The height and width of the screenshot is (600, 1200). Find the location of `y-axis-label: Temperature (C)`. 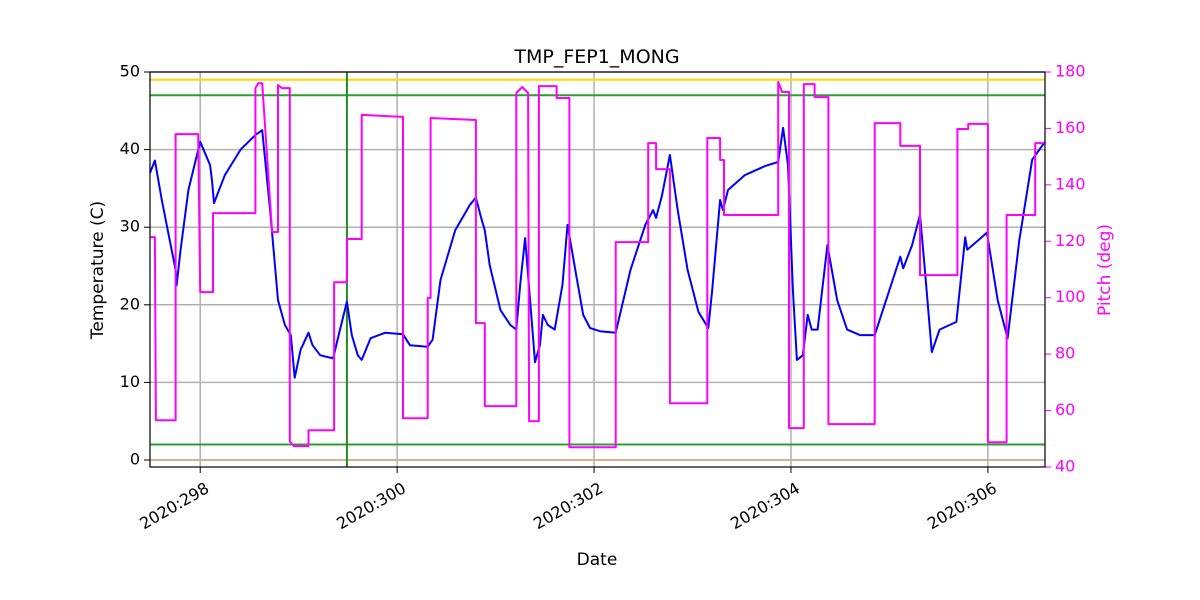

y-axis-label: Temperature (C) is located at coordinates (98, 270).